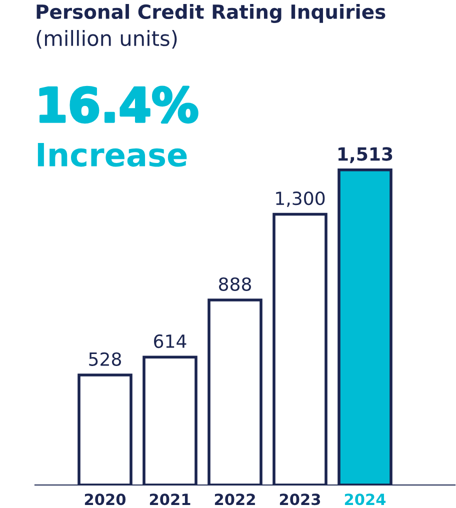  Describe the element at coordinates (365, 155) in the screenshot. I see `data-label: 1,513` at that location.